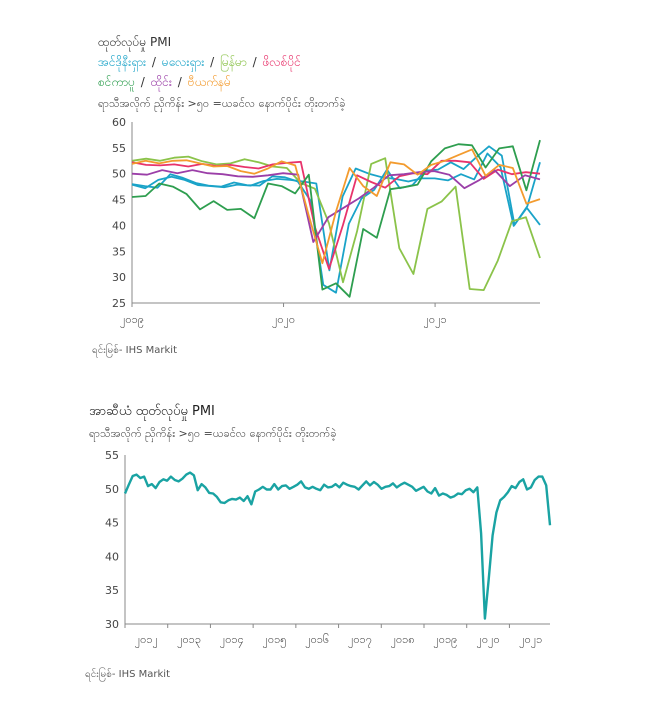 The width and height of the screenshot is (670, 710). What do you see at coordinates (119, 148) in the screenshot?
I see `y-tick-label: 55` at bounding box center [119, 148].